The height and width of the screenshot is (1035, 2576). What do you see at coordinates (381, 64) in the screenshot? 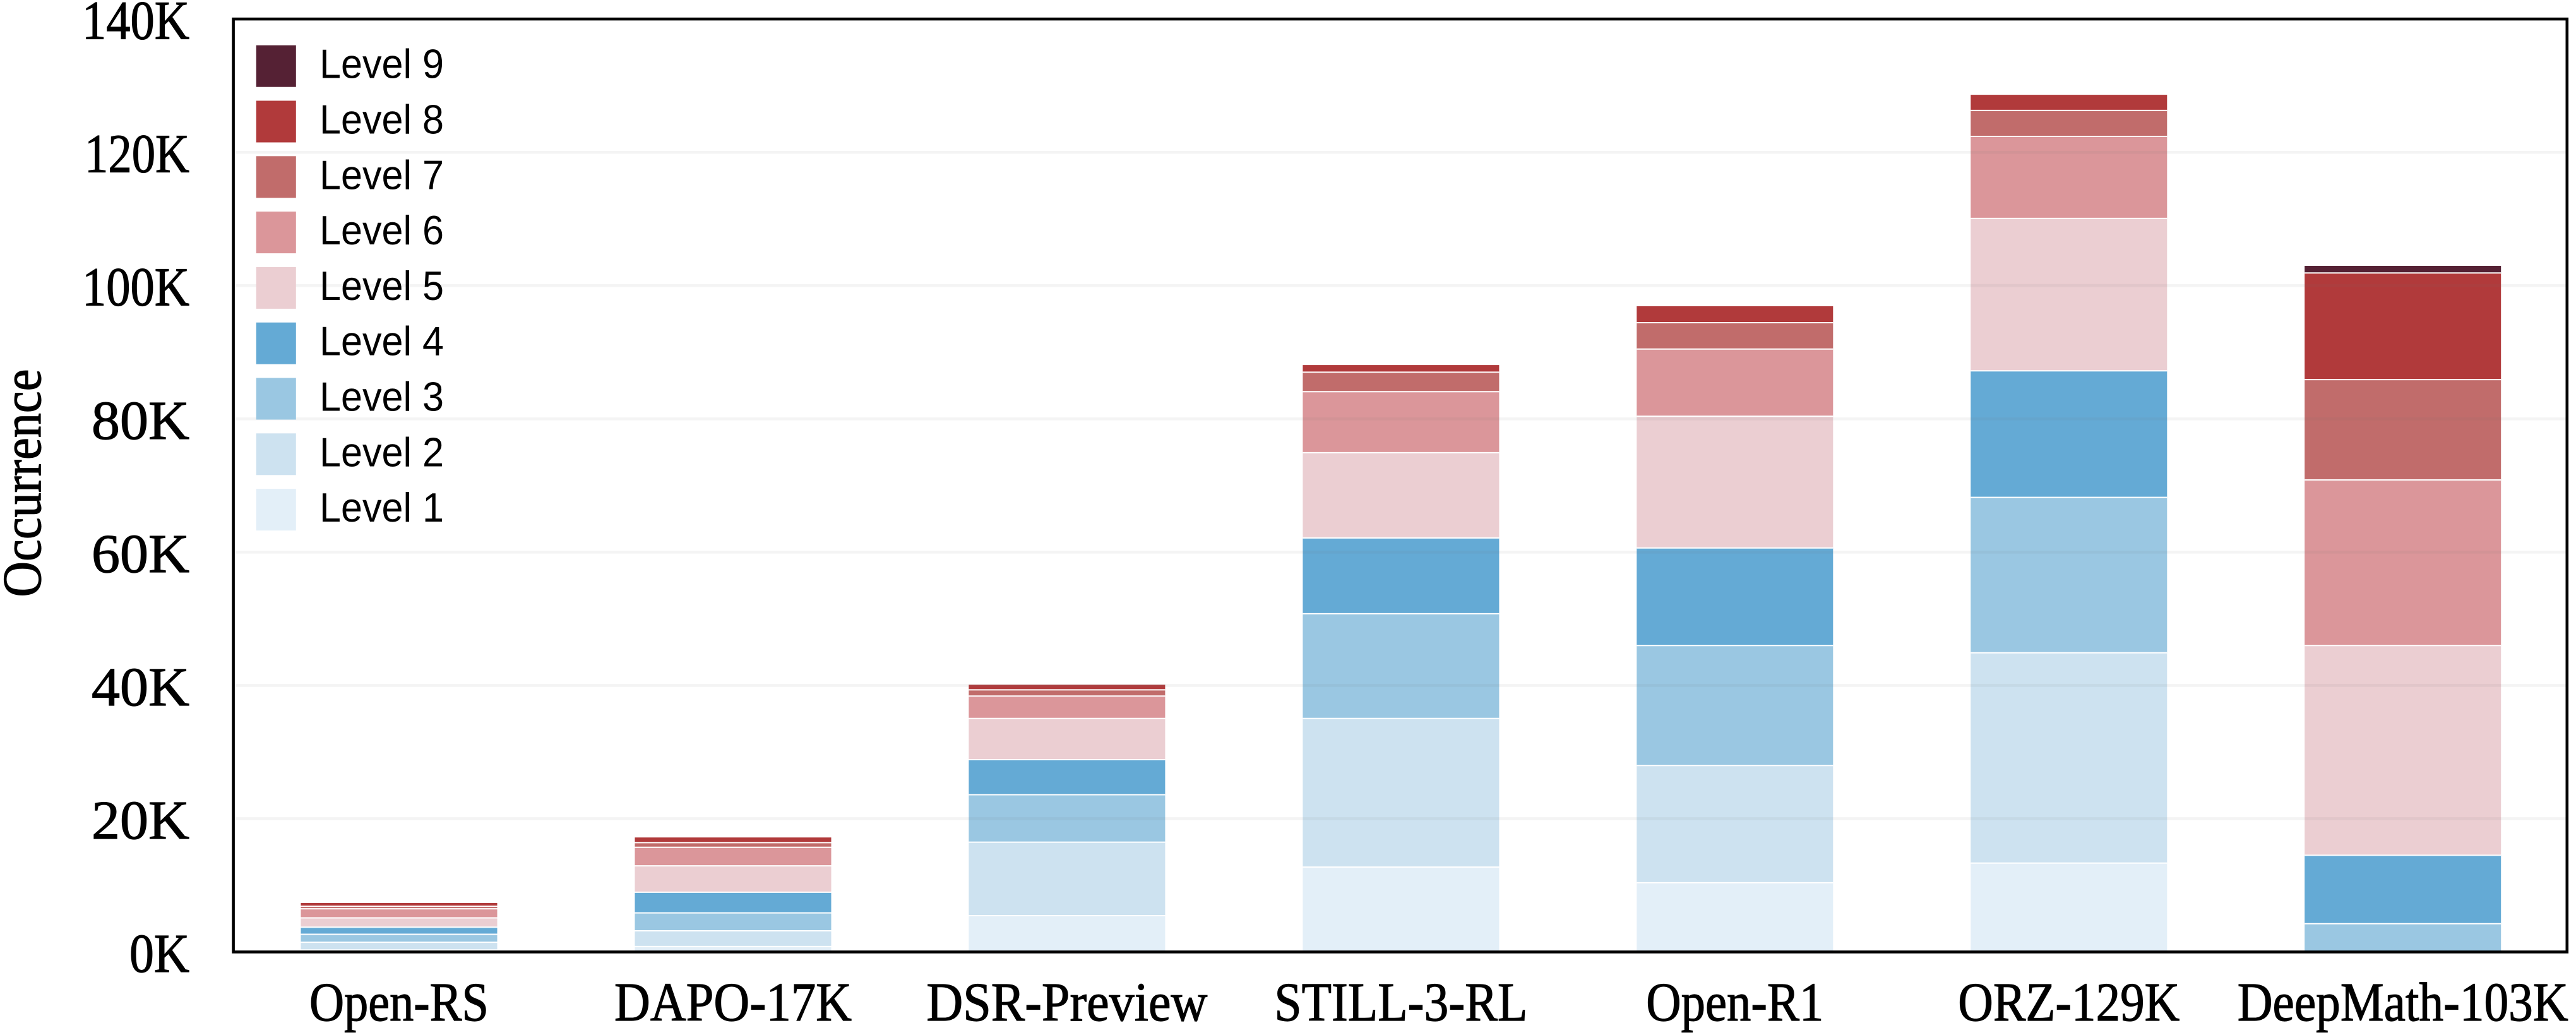
I see `svg-text: Level 9` at bounding box center [381, 64].